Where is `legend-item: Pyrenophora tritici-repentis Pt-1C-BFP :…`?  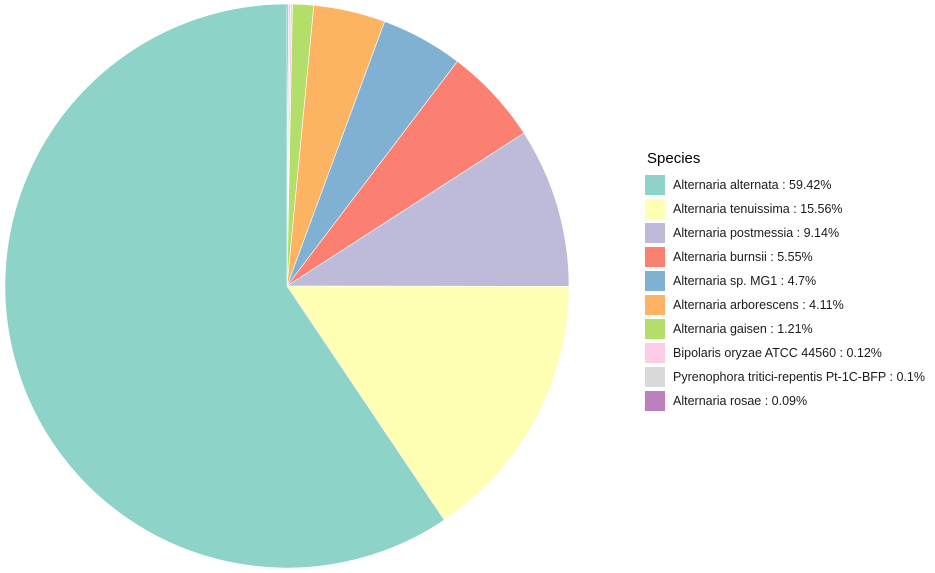 legend-item: Pyrenophora tritici-repentis Pt-1C-BFP :… is located at coordinates (785, 377).